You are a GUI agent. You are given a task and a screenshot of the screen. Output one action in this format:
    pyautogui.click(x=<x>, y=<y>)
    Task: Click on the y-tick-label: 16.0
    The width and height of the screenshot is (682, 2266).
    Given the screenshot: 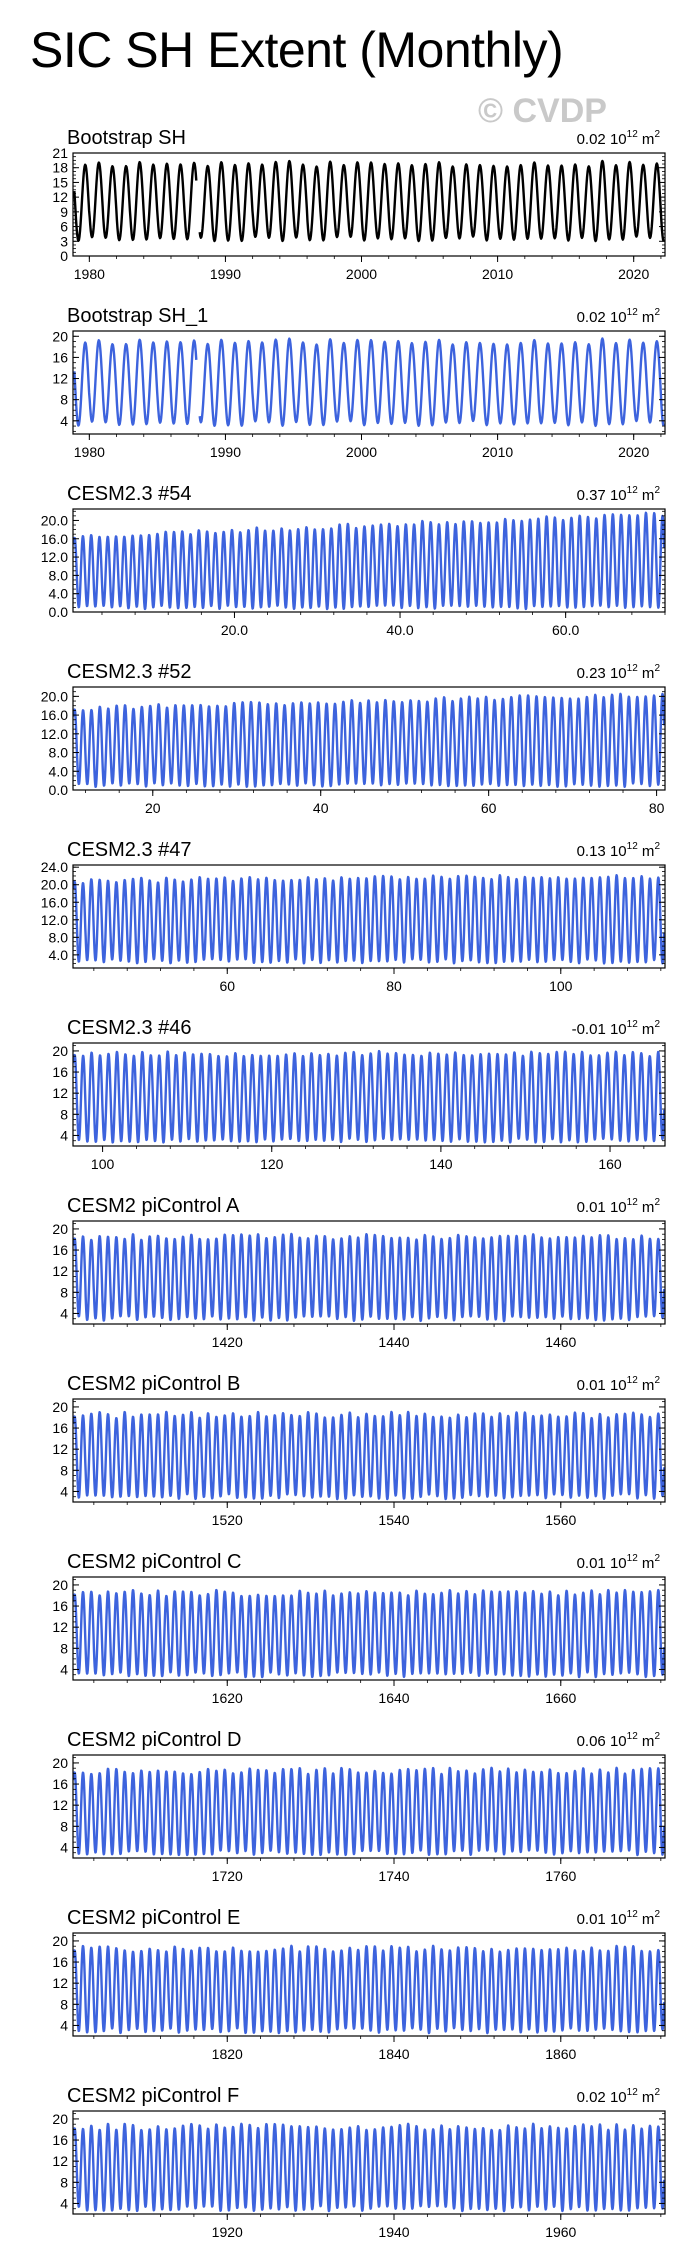 What is the action you would take?
    pyautogui.click(x=54, y=902)
    